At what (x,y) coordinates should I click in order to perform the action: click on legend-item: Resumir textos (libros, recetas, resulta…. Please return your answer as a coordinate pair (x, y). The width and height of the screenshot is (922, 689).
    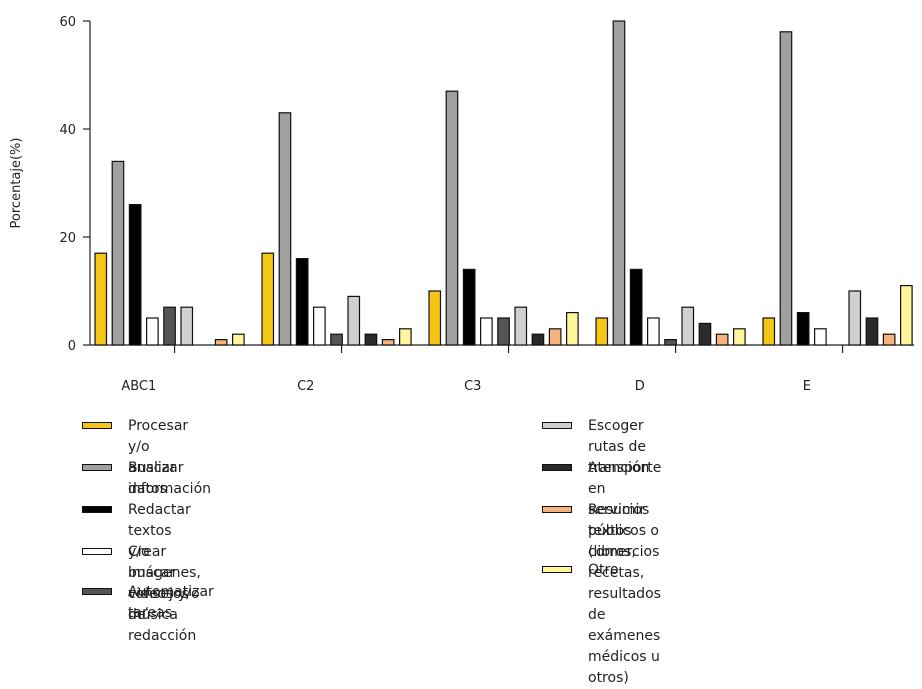
    Looking at the image, I should click on (601, 594).